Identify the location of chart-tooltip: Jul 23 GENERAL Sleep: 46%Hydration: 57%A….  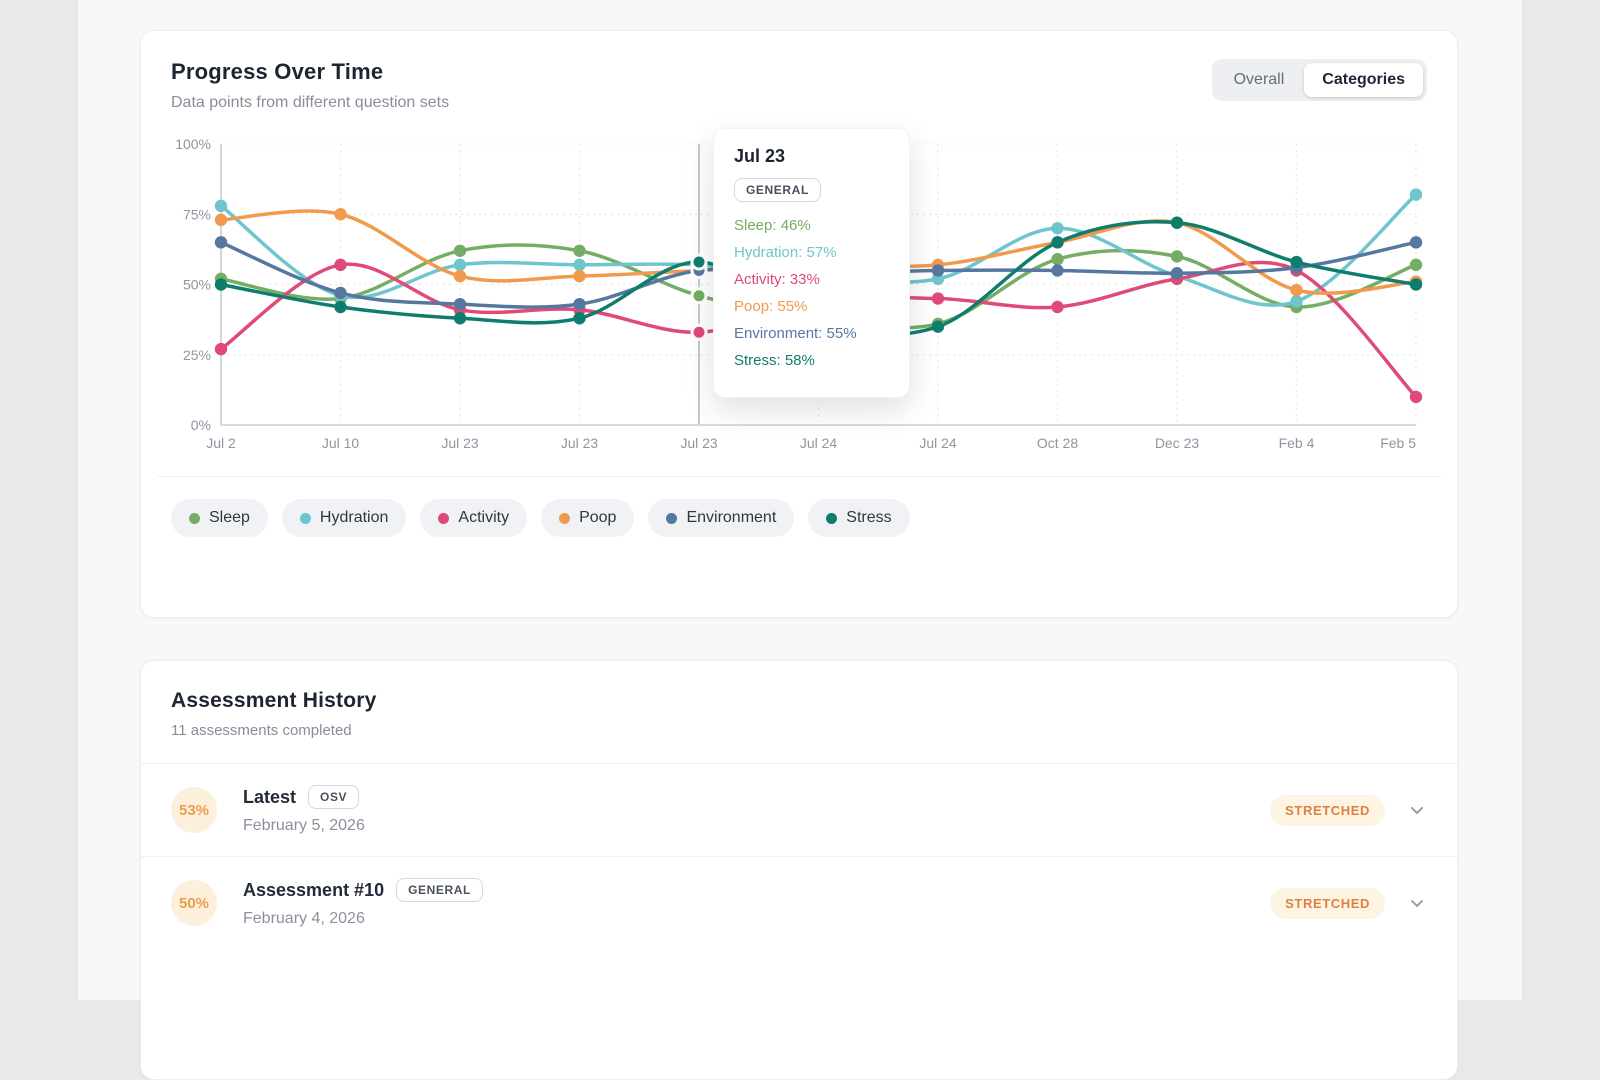
(811, 263).